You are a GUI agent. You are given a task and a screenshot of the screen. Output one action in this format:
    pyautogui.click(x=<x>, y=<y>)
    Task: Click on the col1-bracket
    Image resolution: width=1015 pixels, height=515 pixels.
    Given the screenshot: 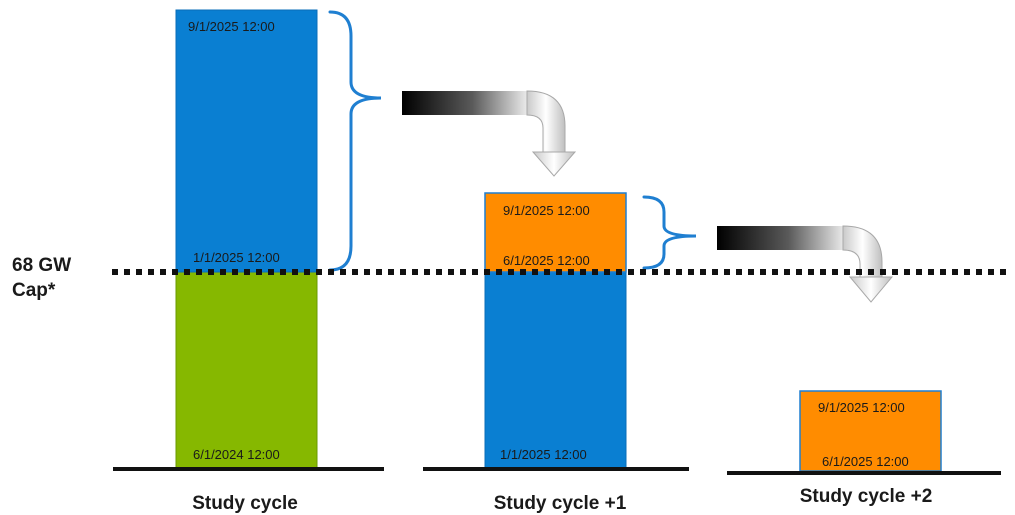 What is the action you would take?
    pyautogui.click(x=355, y=141)
    